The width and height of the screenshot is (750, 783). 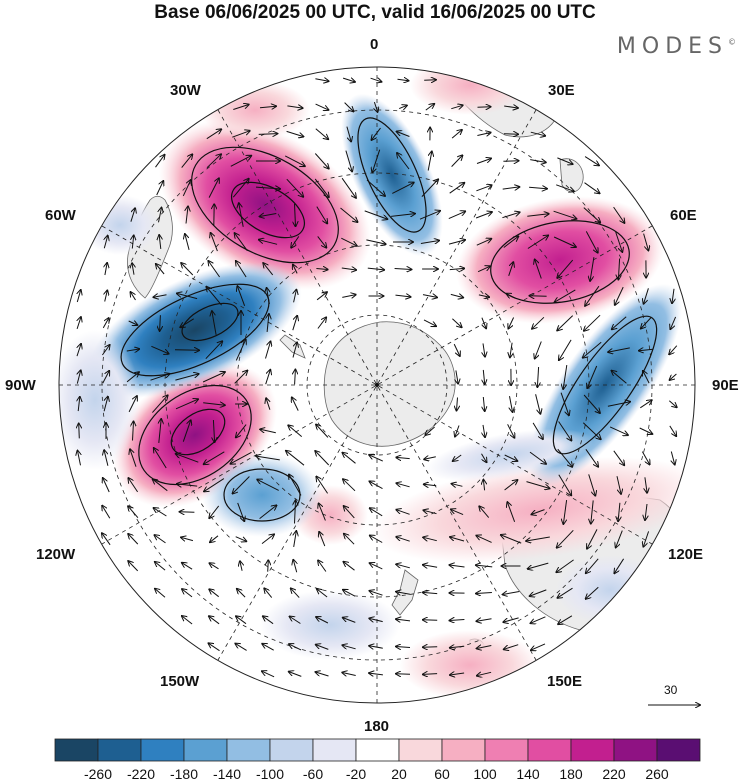 What do you see at coordinates (657, 774) in the screenshot?
I see `colorbar-tick-label: 260` at bounding box center [657, 774].